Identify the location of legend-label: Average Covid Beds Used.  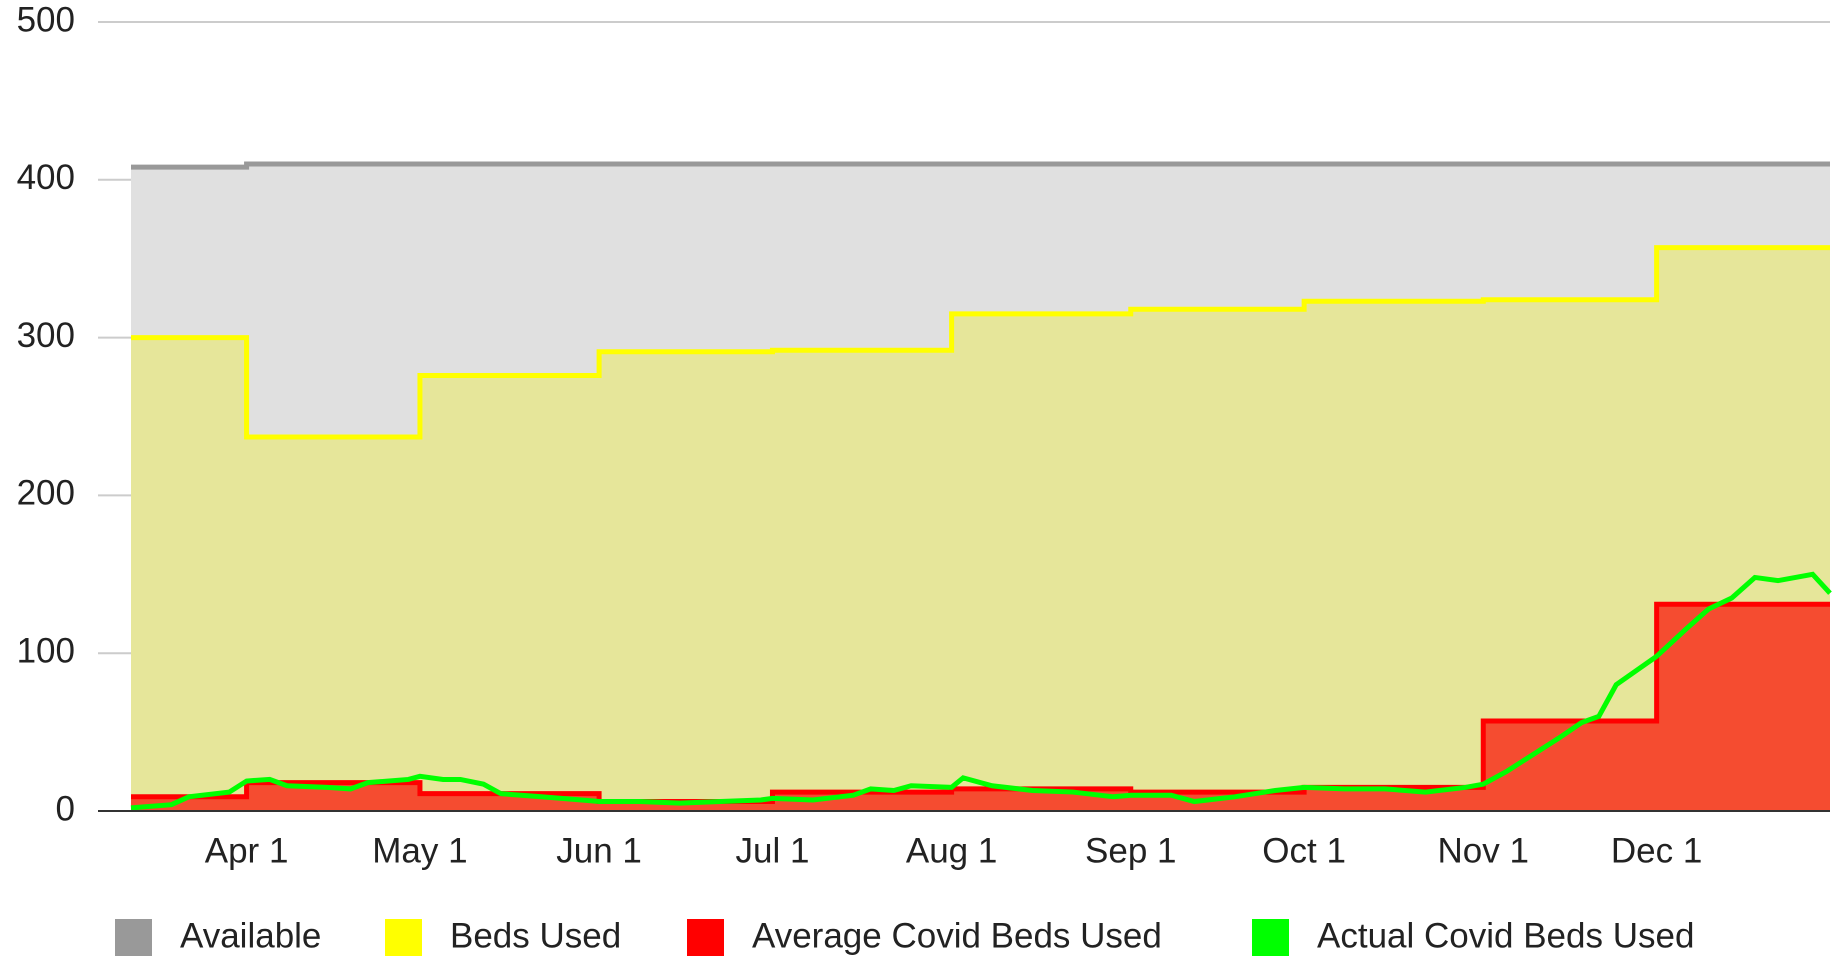
(957, 935).